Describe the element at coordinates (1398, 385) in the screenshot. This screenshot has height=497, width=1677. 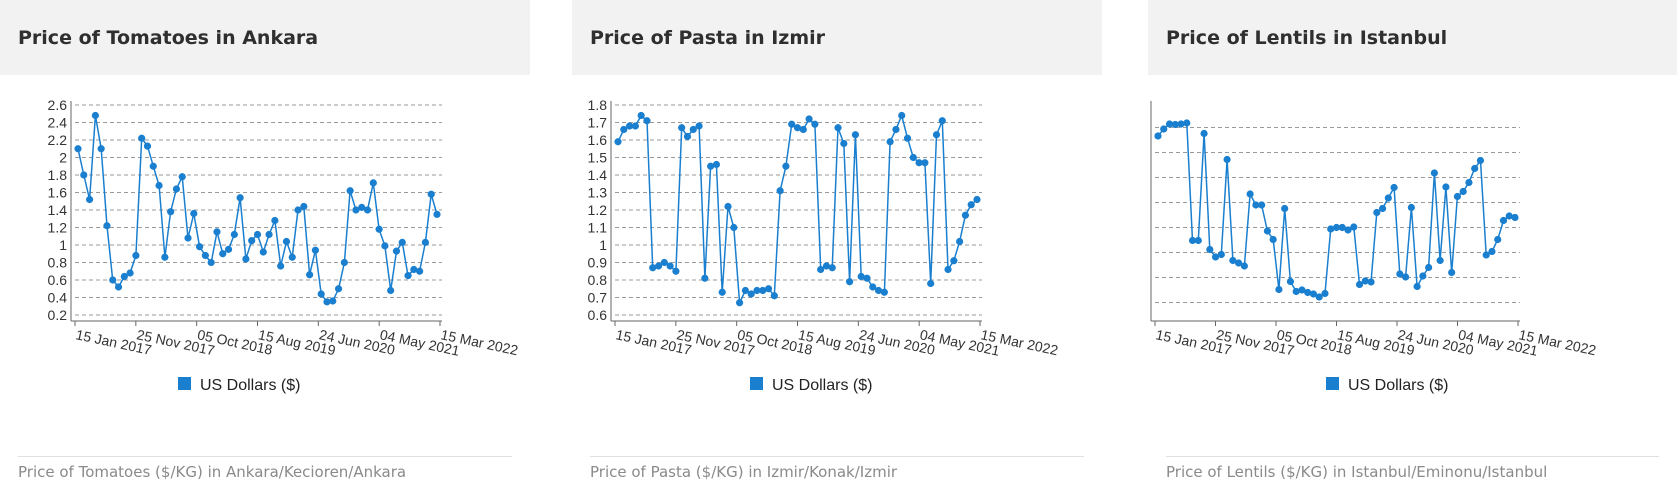
I see `legend-label: US Dollars ($)` at that location.